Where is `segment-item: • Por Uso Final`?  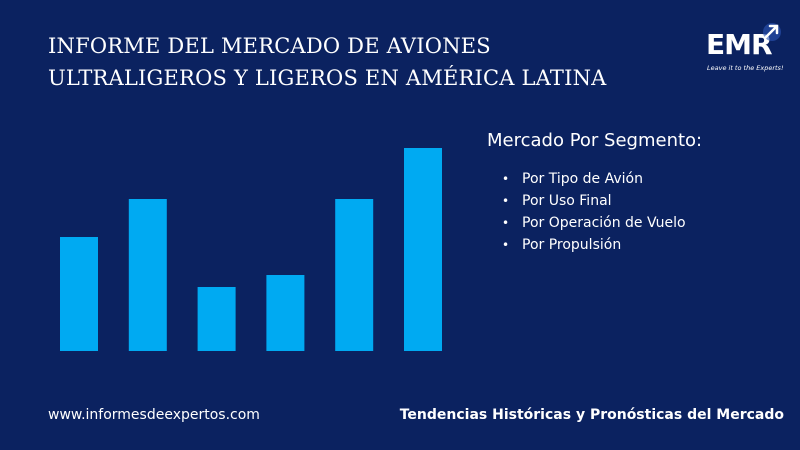
segment-item: • Por Uso Final is located at coordinates (594, 201).